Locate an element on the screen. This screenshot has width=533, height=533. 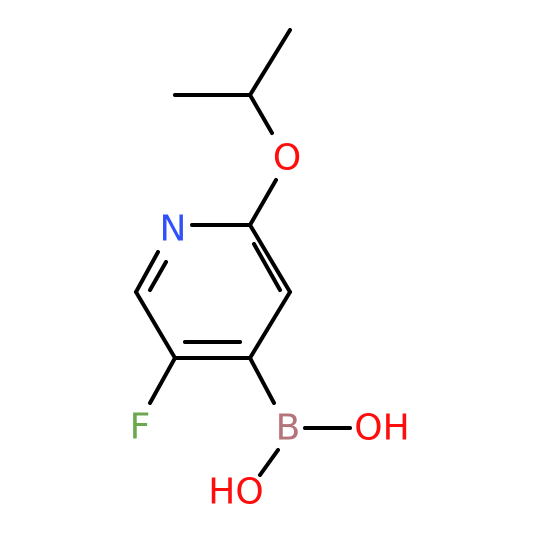
atom-label: HO is located at coordinates (235, 492).